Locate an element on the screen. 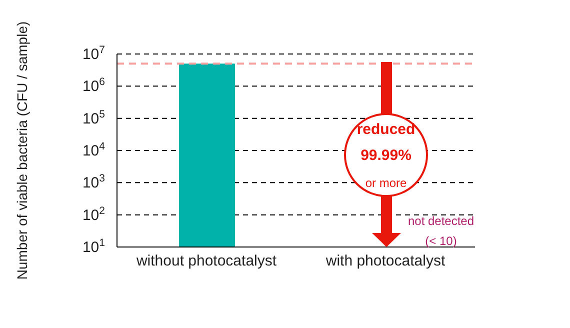 Image resolution: width=570 pixels, height=328 pixels. x-tick-label: with photocatalyst is located at coordinates (385, 261).